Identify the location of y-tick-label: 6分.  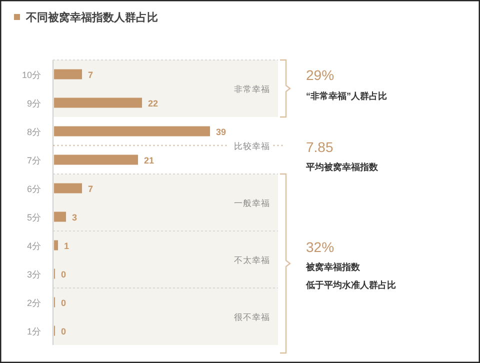
(33, 189).